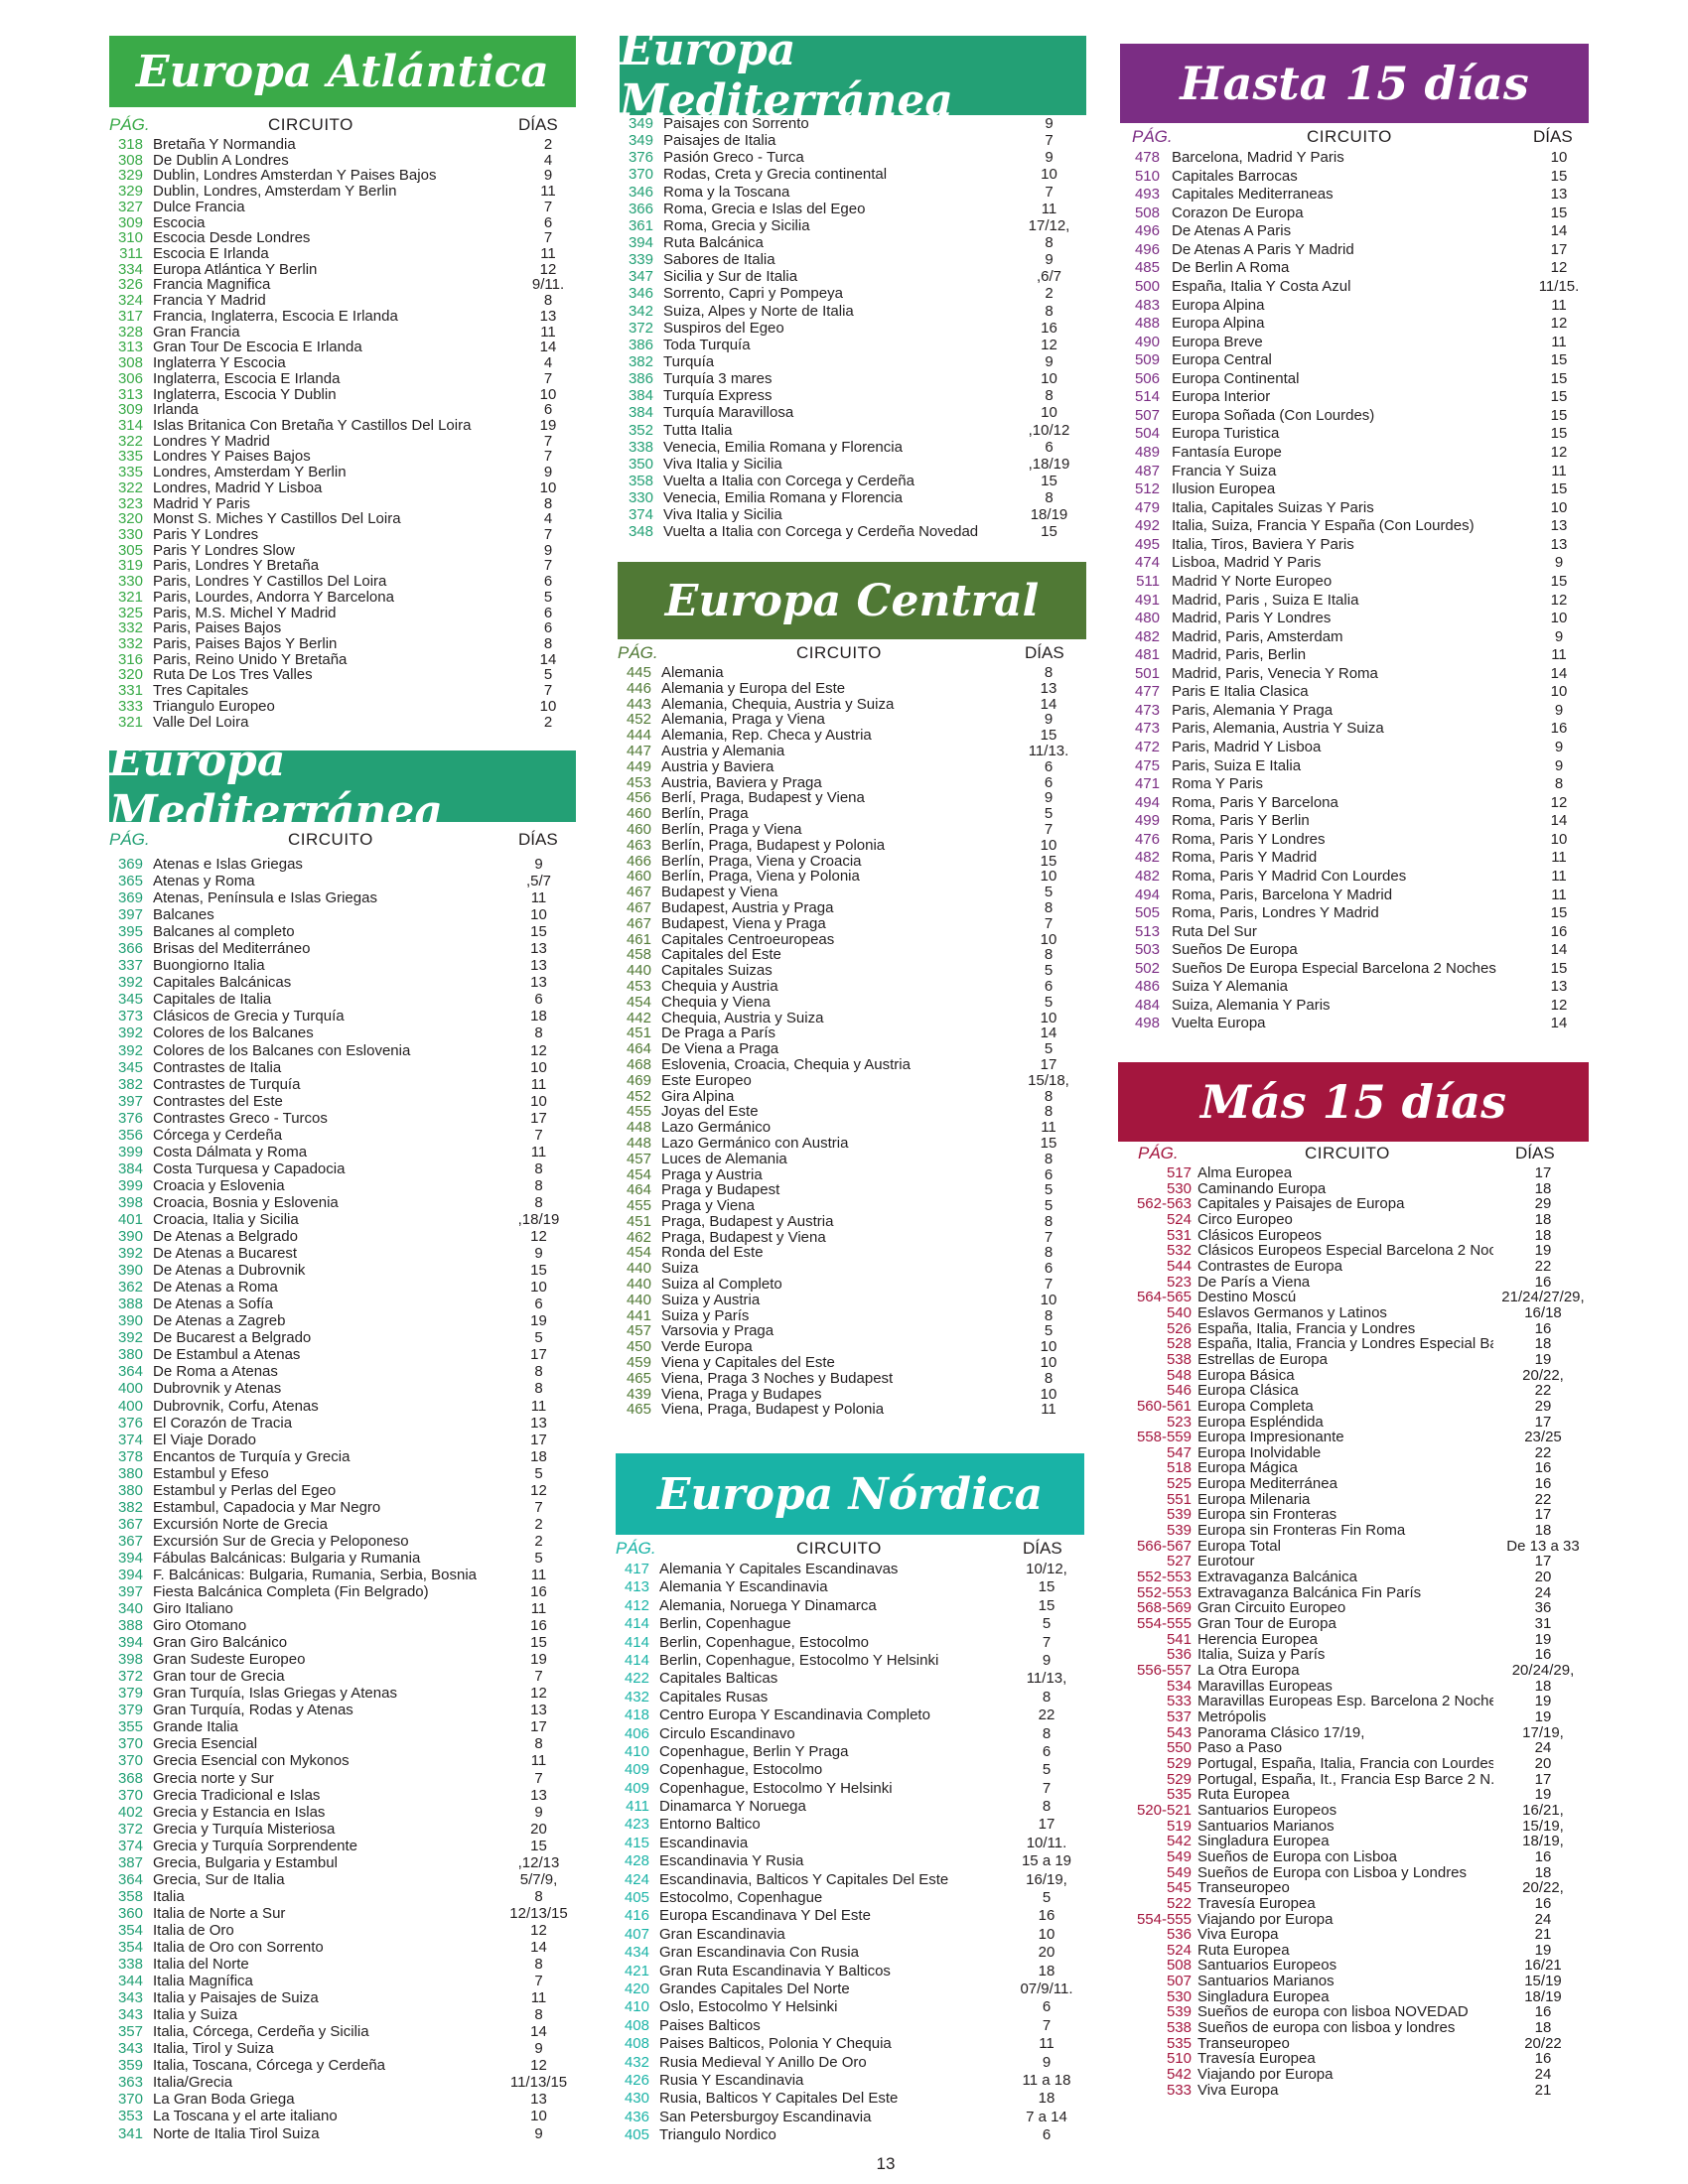  I want to click on circuit-name: Italia, Tirol y Suiza, so click(213, 2049).